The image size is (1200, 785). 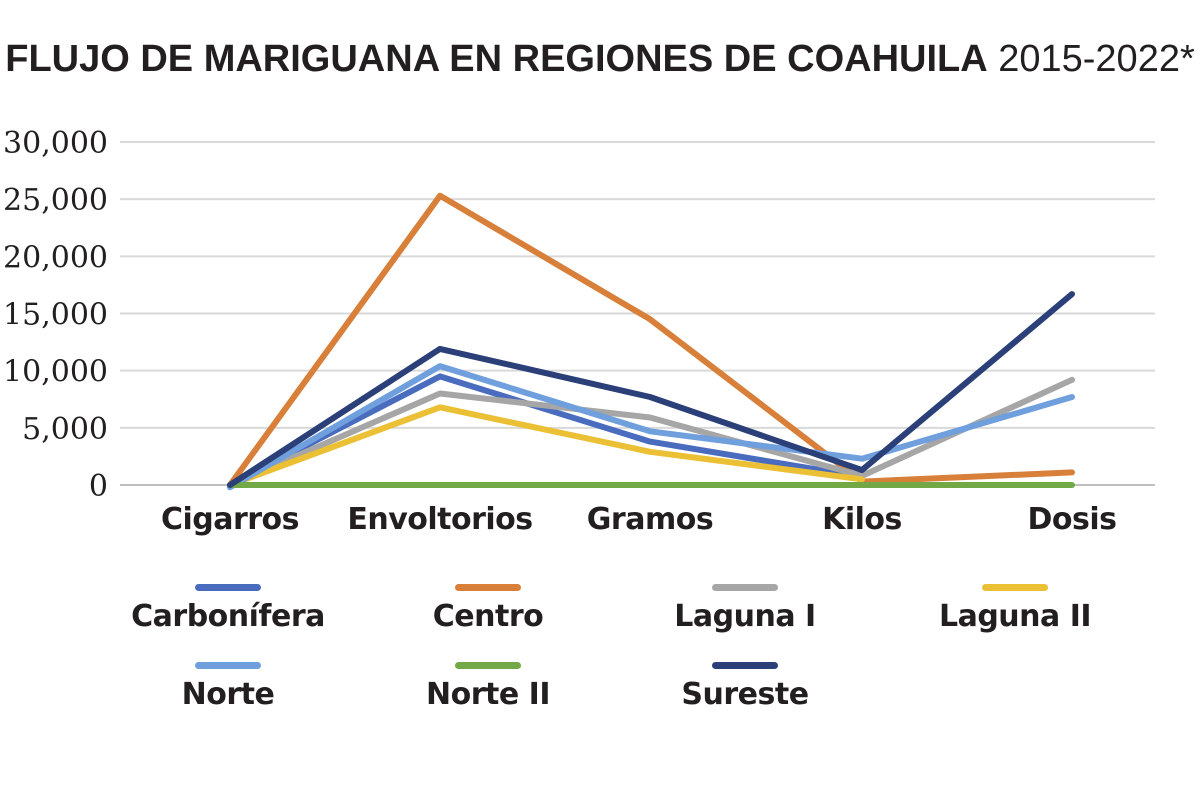 I want to click on x-tick-label: Dosis, so click(x=1071, y=519).